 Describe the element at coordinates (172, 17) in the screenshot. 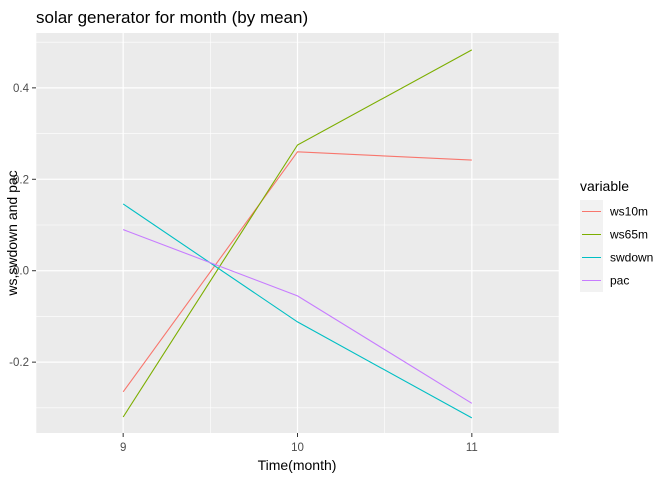

I see `chart-title: solar generator for month (by mean)` at that location.